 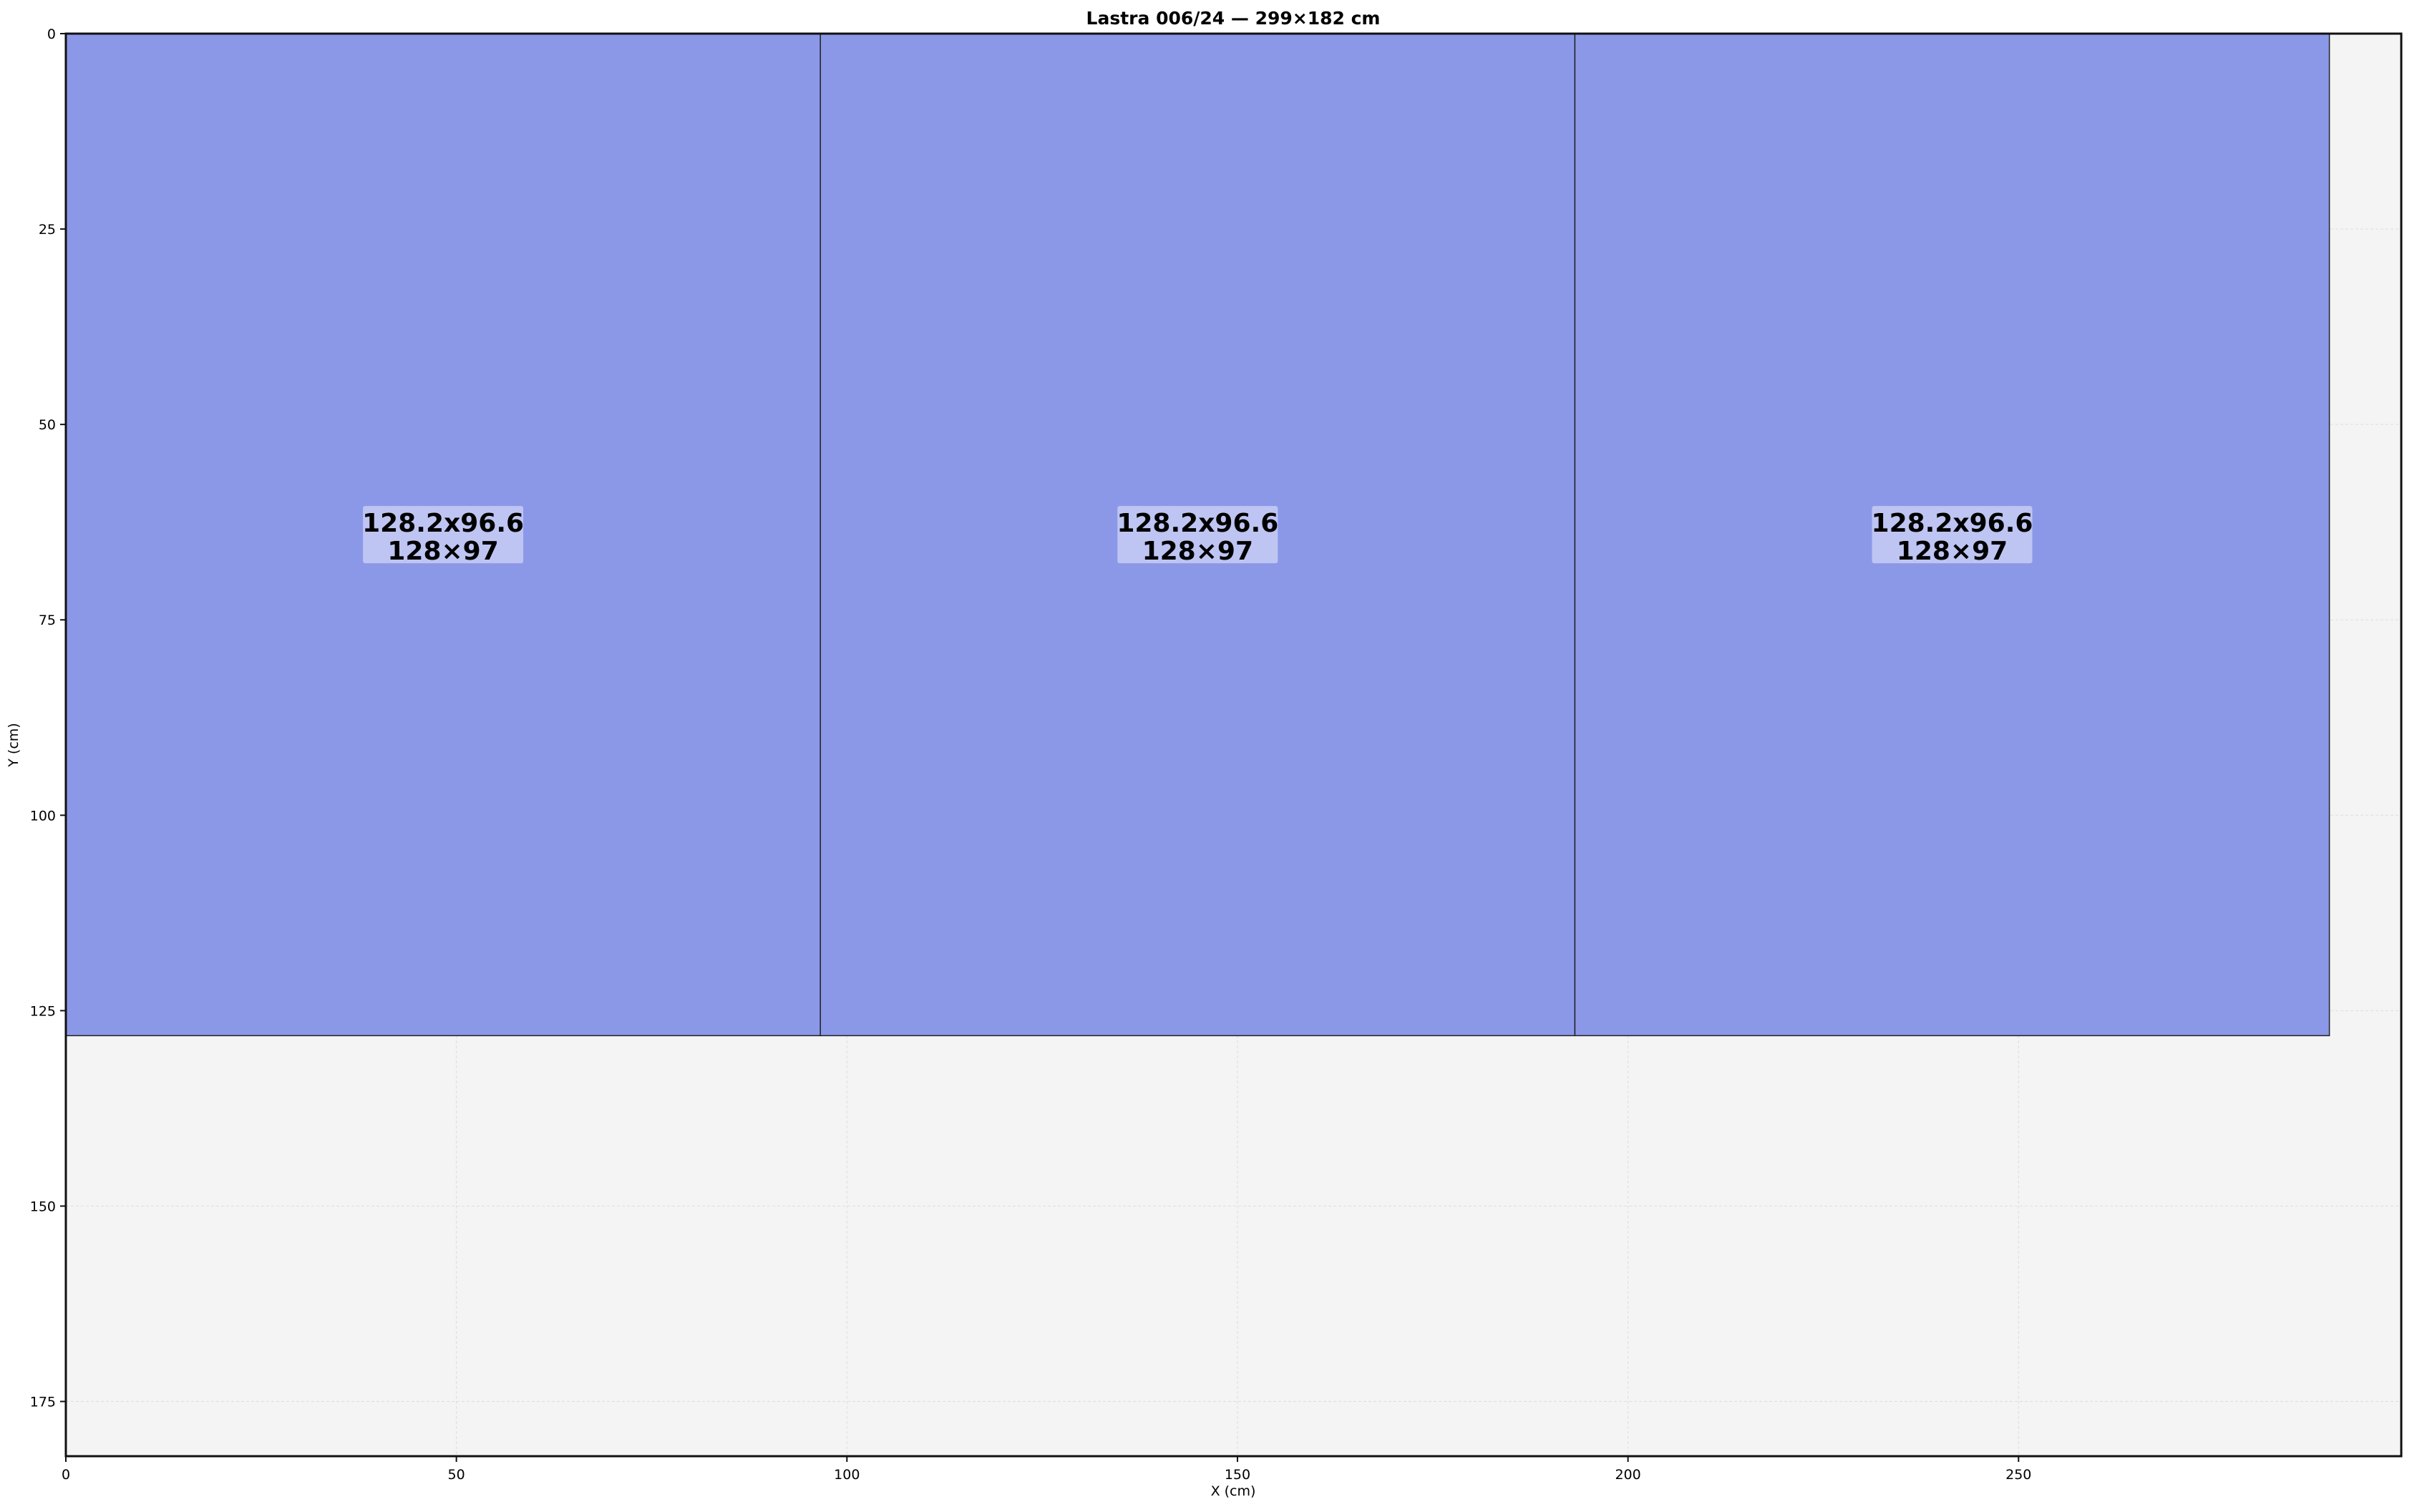 I want to click on x-tick-label: 250, so click(x=2018, y=1475).